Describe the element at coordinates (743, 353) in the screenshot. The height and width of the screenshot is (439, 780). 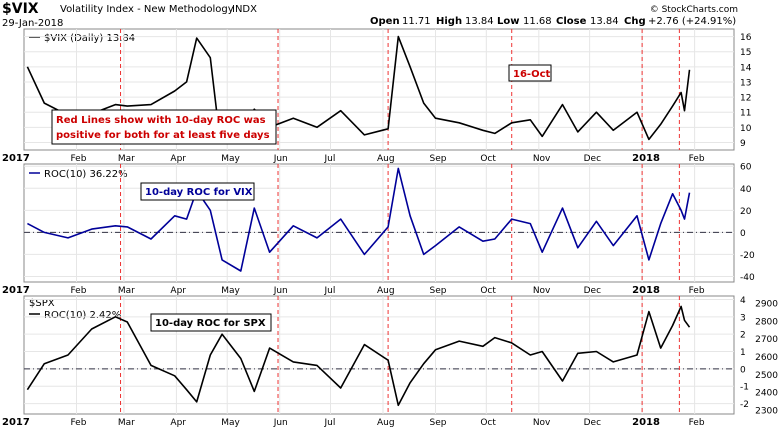
I see `roc-spx-ytick-label: 1` at that location.